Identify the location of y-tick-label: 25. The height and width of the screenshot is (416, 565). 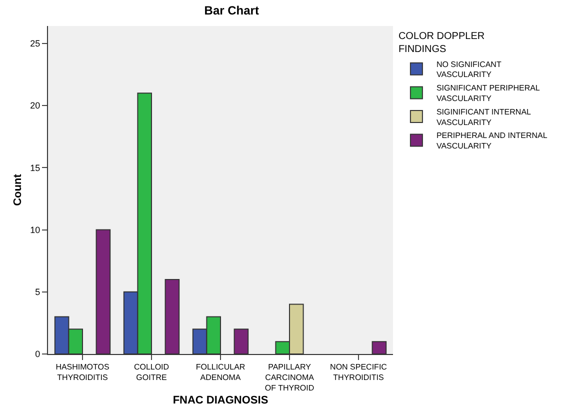
(35, 43).